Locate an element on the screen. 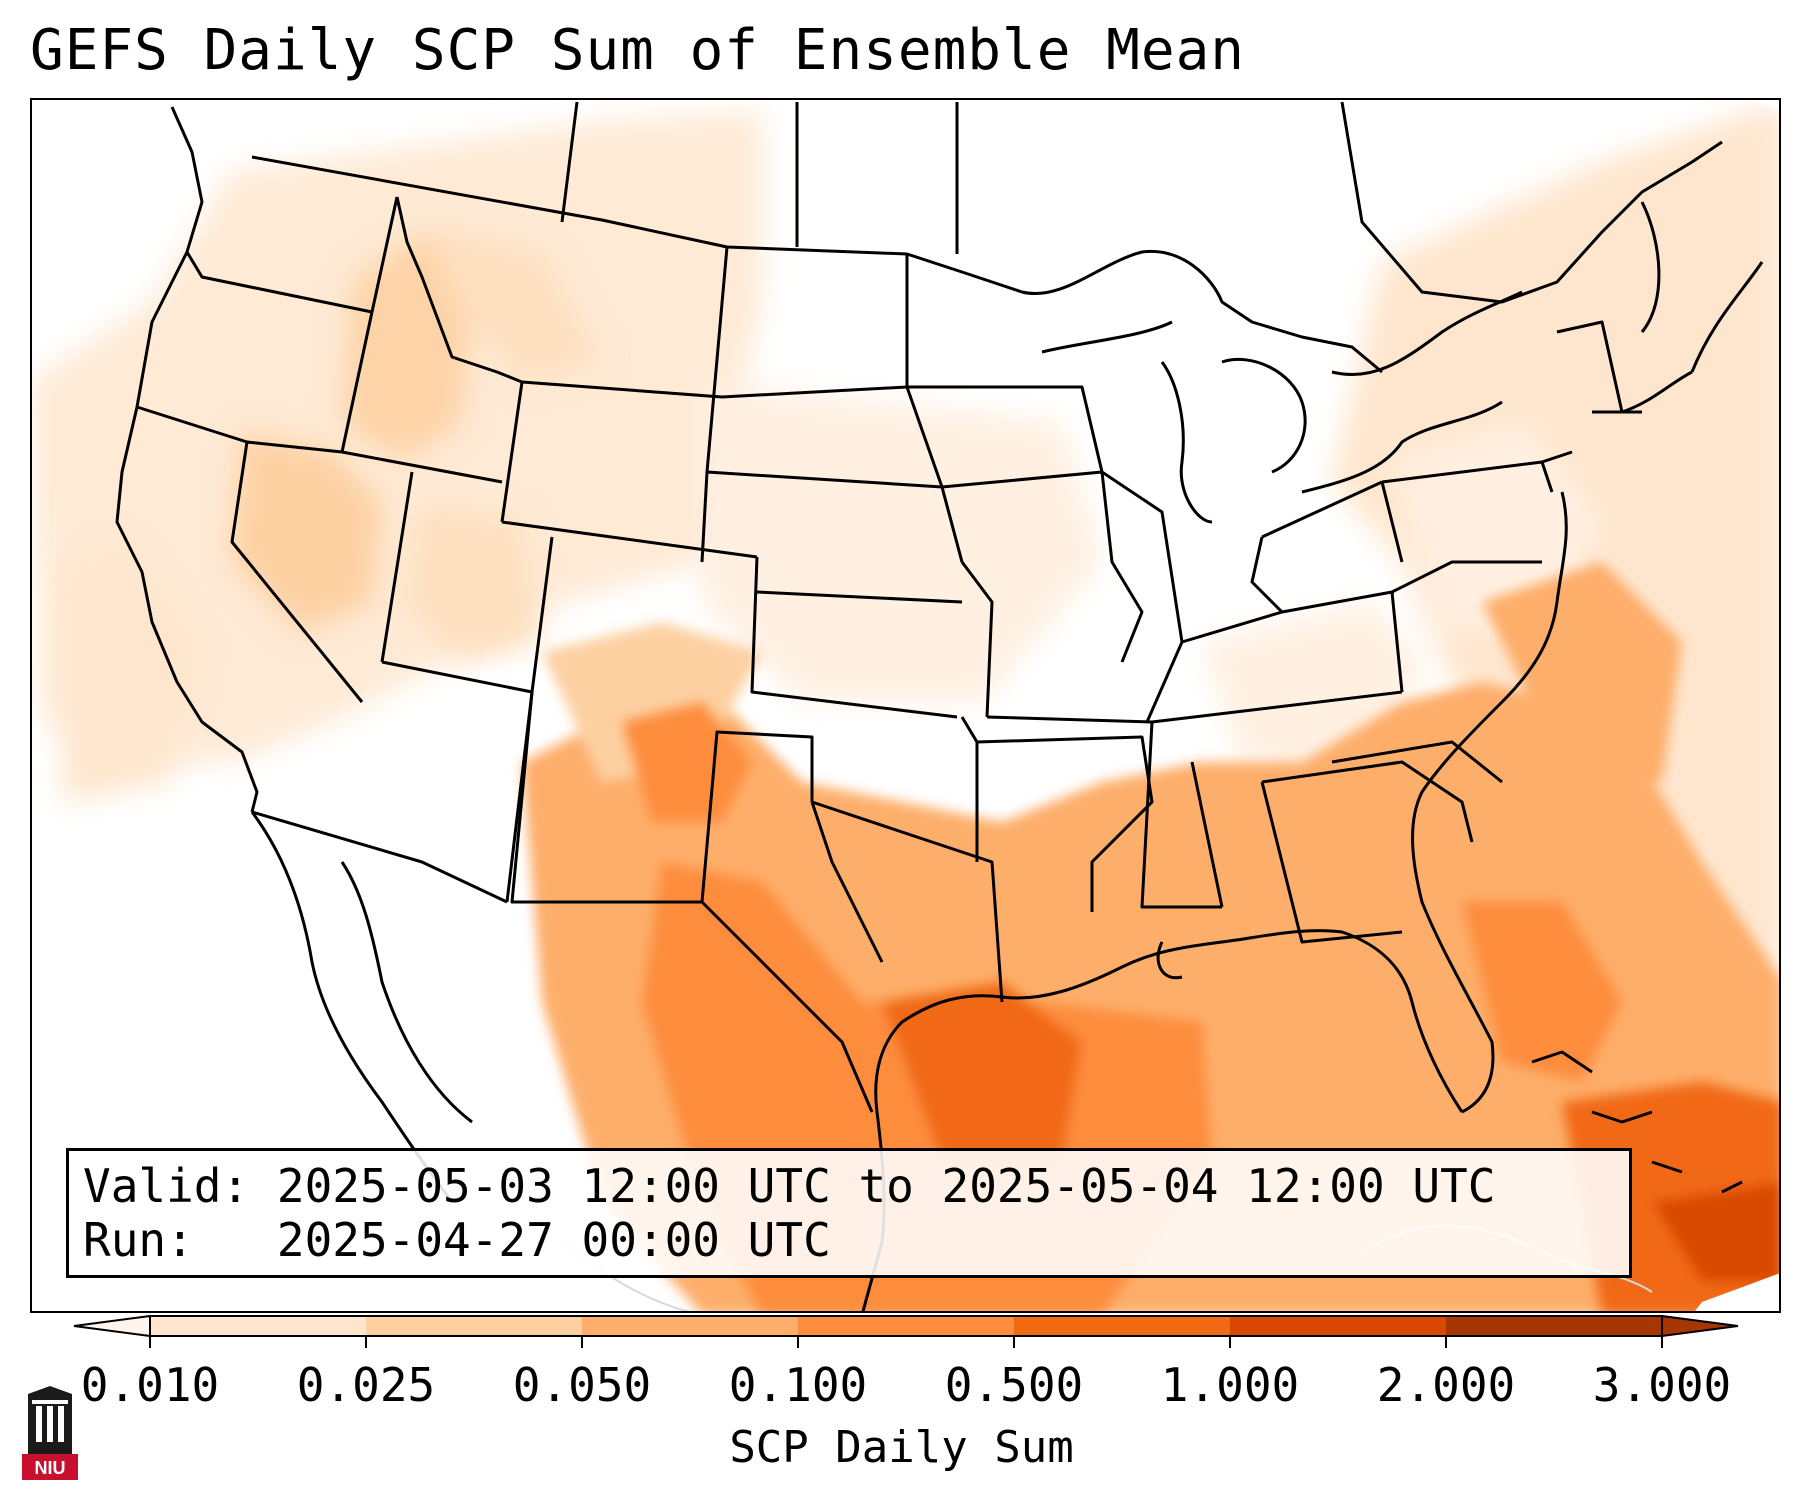 This screenshot has height=1500, width=1803. niu-logo-text: NIU is located at coordinates (50, 1468).